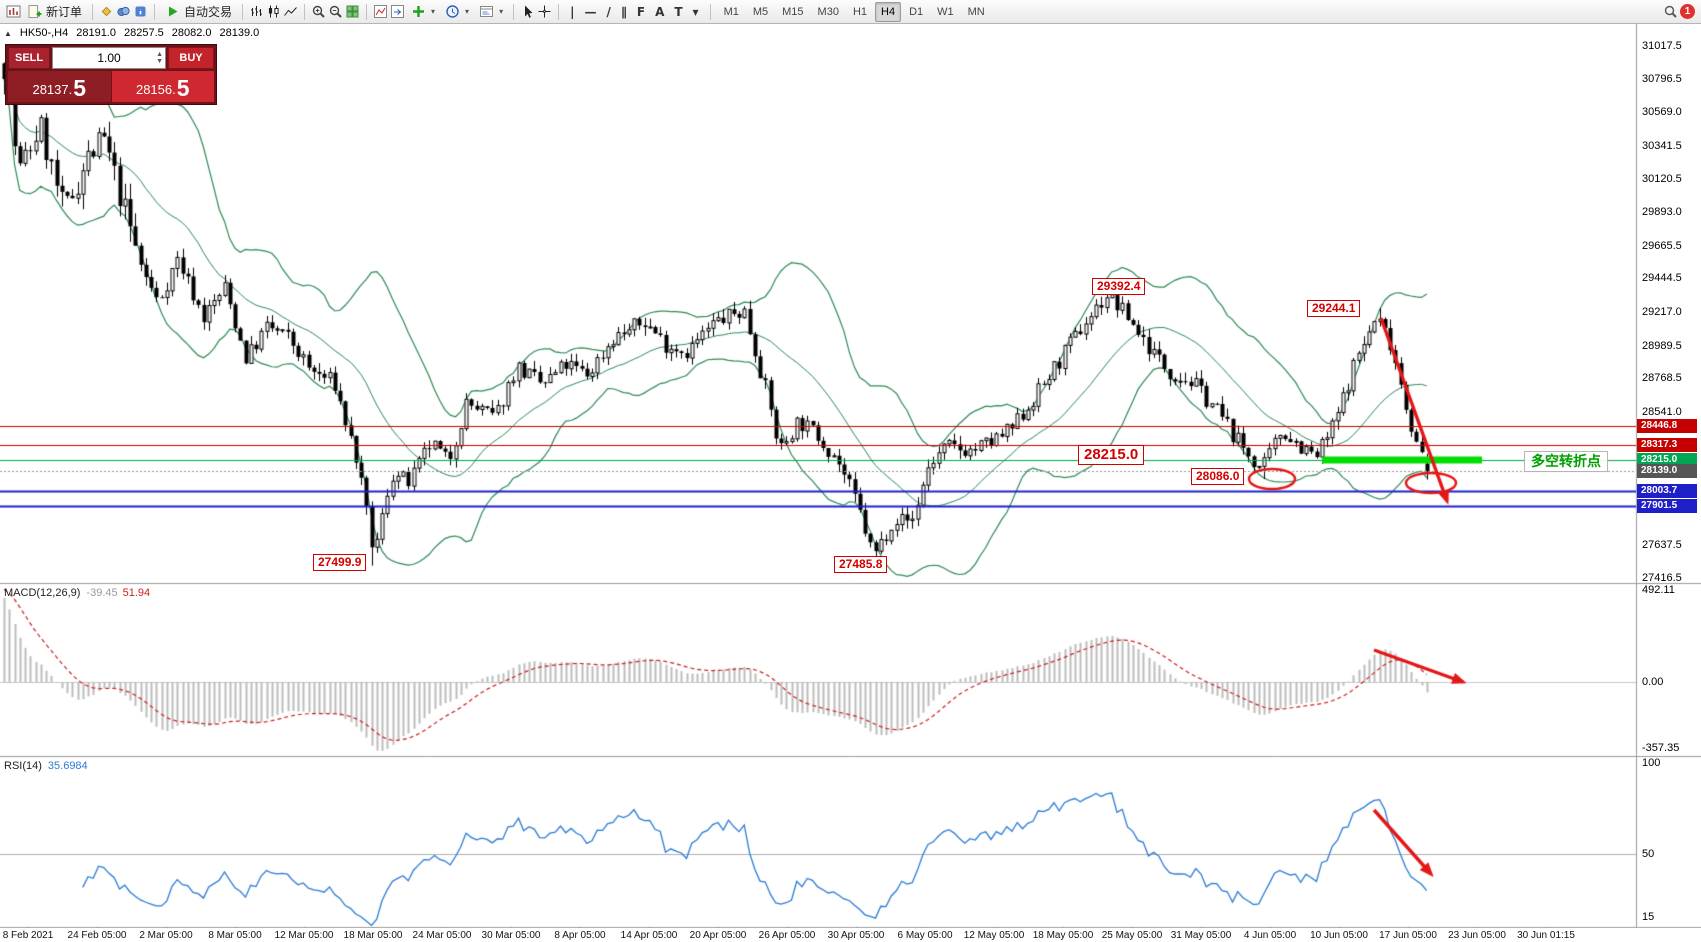  I want to click on time-axis-label: 14 Apr 05:00, so click(649, 935).